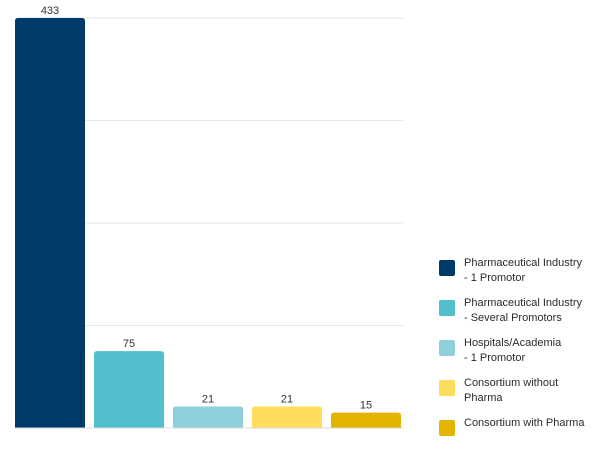  What do you see at coordinates (366, 406) in the screenshot?
I see `data-label: 15` at bounding box center [366, 406].